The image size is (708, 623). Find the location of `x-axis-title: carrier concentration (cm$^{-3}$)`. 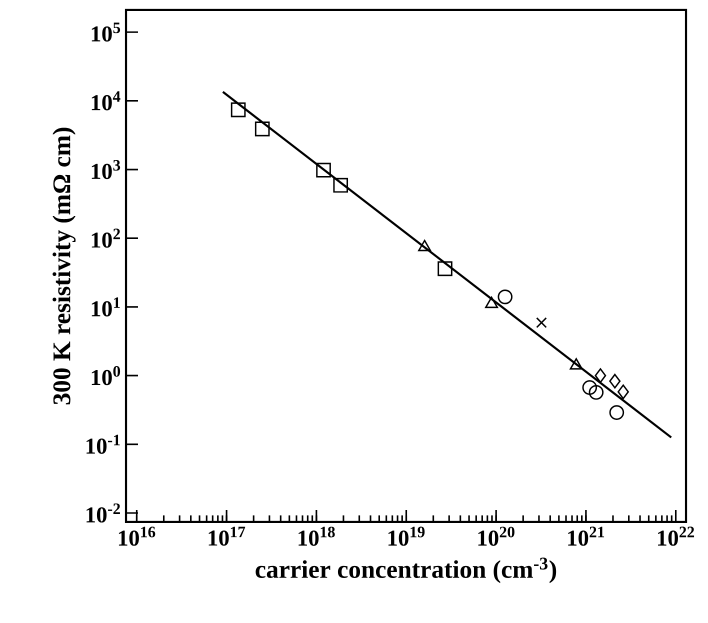

x-axis-title: carrier concentration (cm$^{-3}$) is located at coordinates (406, 571).